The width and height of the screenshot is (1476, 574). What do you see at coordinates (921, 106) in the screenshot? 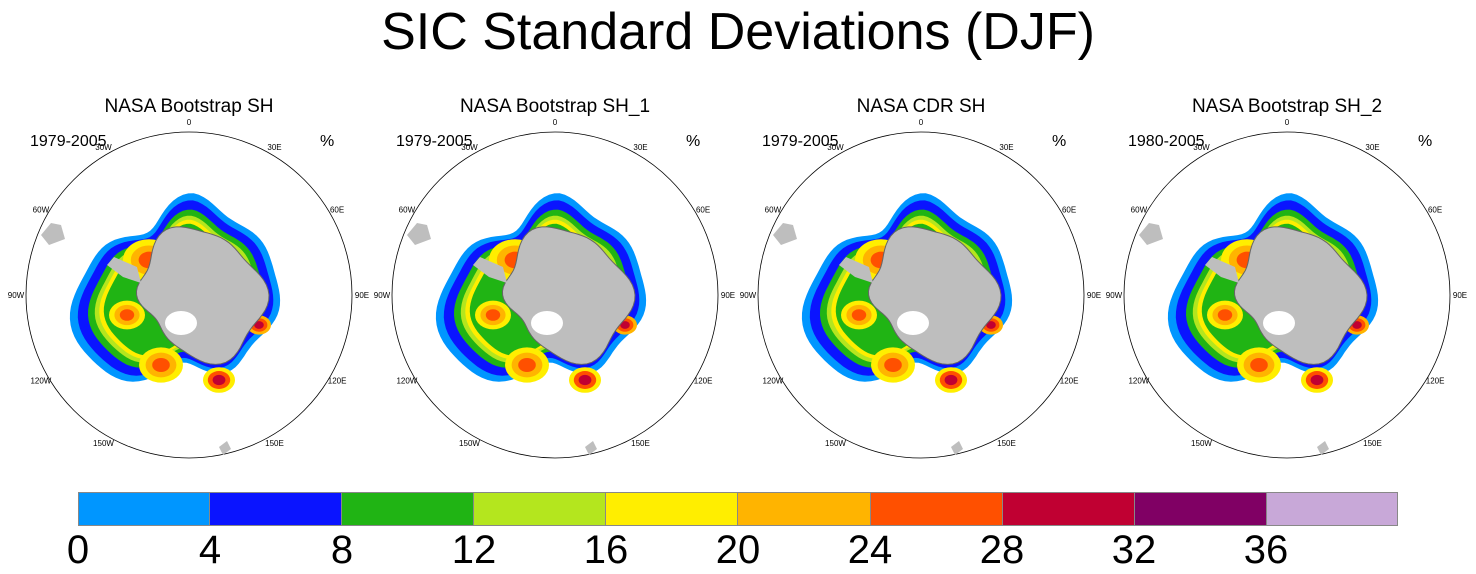
I see `panel-title: NASA CDR SH` at bounding box center [921, 106].